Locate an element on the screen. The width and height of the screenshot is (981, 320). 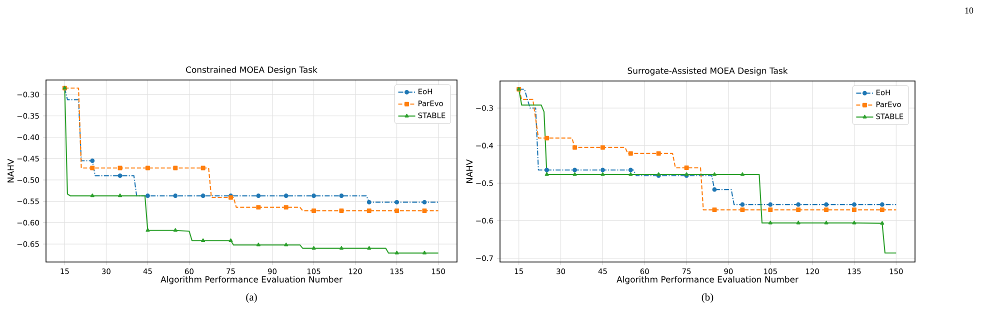
chart-title: Surrogate-Assisted MOEA Design Task is located at coordinates (708, 71).